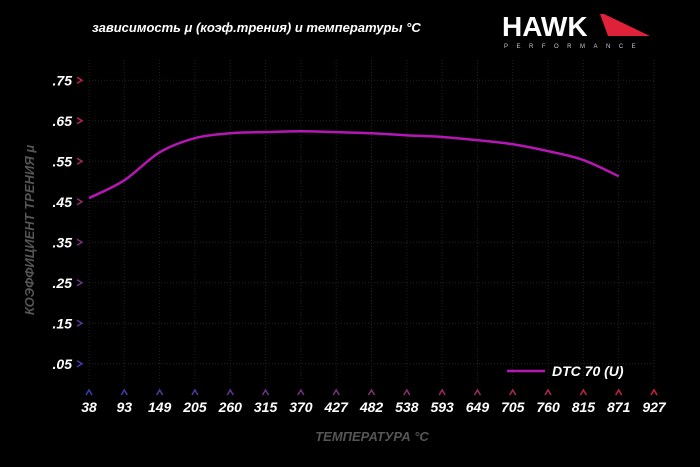  I want to click on y-tick-label: .05, so click(63, 364).